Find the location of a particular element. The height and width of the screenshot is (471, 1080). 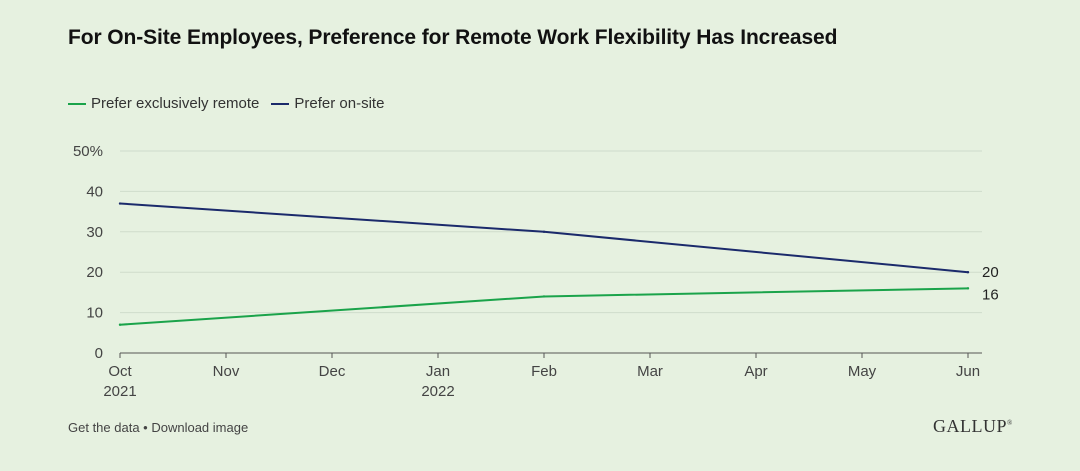

legend-label-onsite: Prefer on-site is located at coordinates (339, 103).